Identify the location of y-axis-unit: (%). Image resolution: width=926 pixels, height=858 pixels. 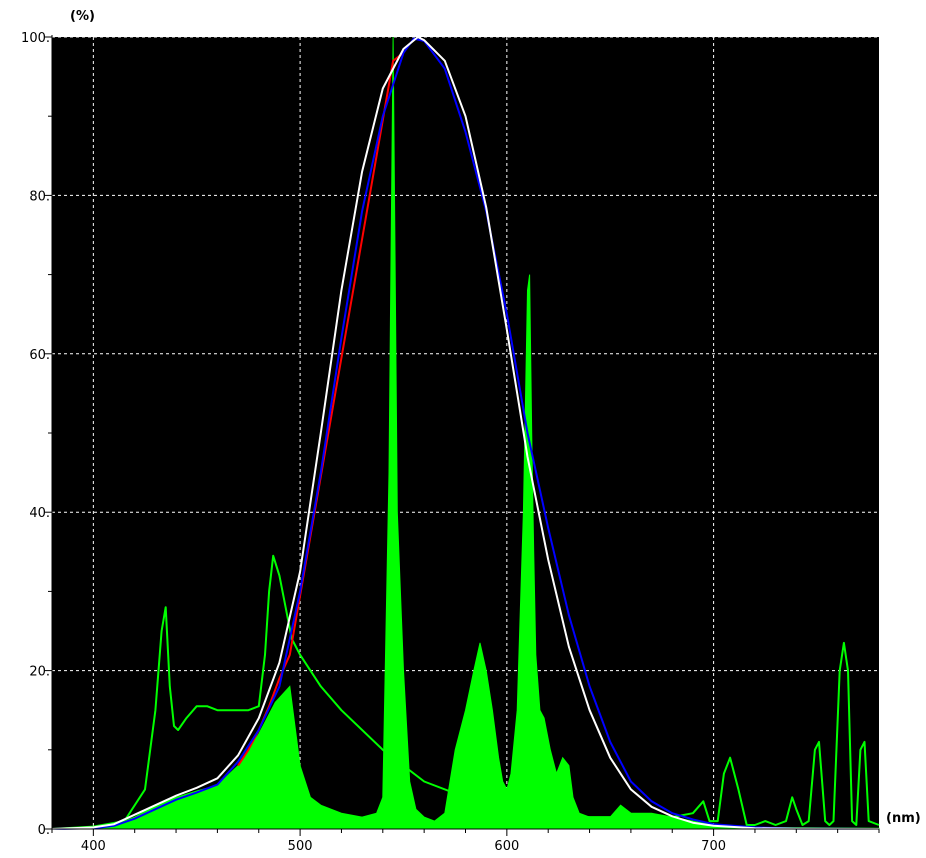
(82, 16).